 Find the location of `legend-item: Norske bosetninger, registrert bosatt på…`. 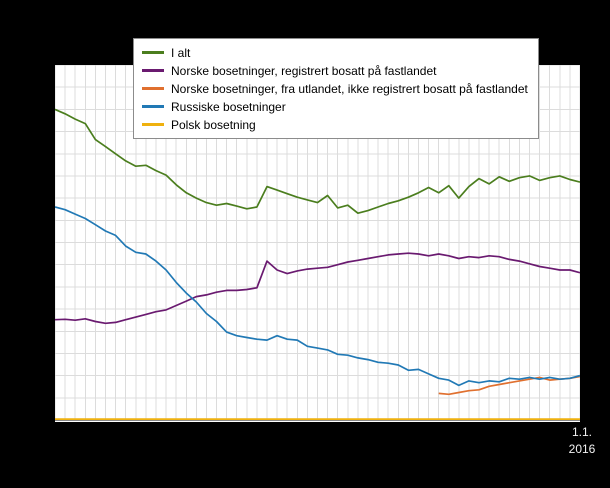

legend-item: Norske bosetninger, registrert bosatt på… is located at coordinates (335, 70).